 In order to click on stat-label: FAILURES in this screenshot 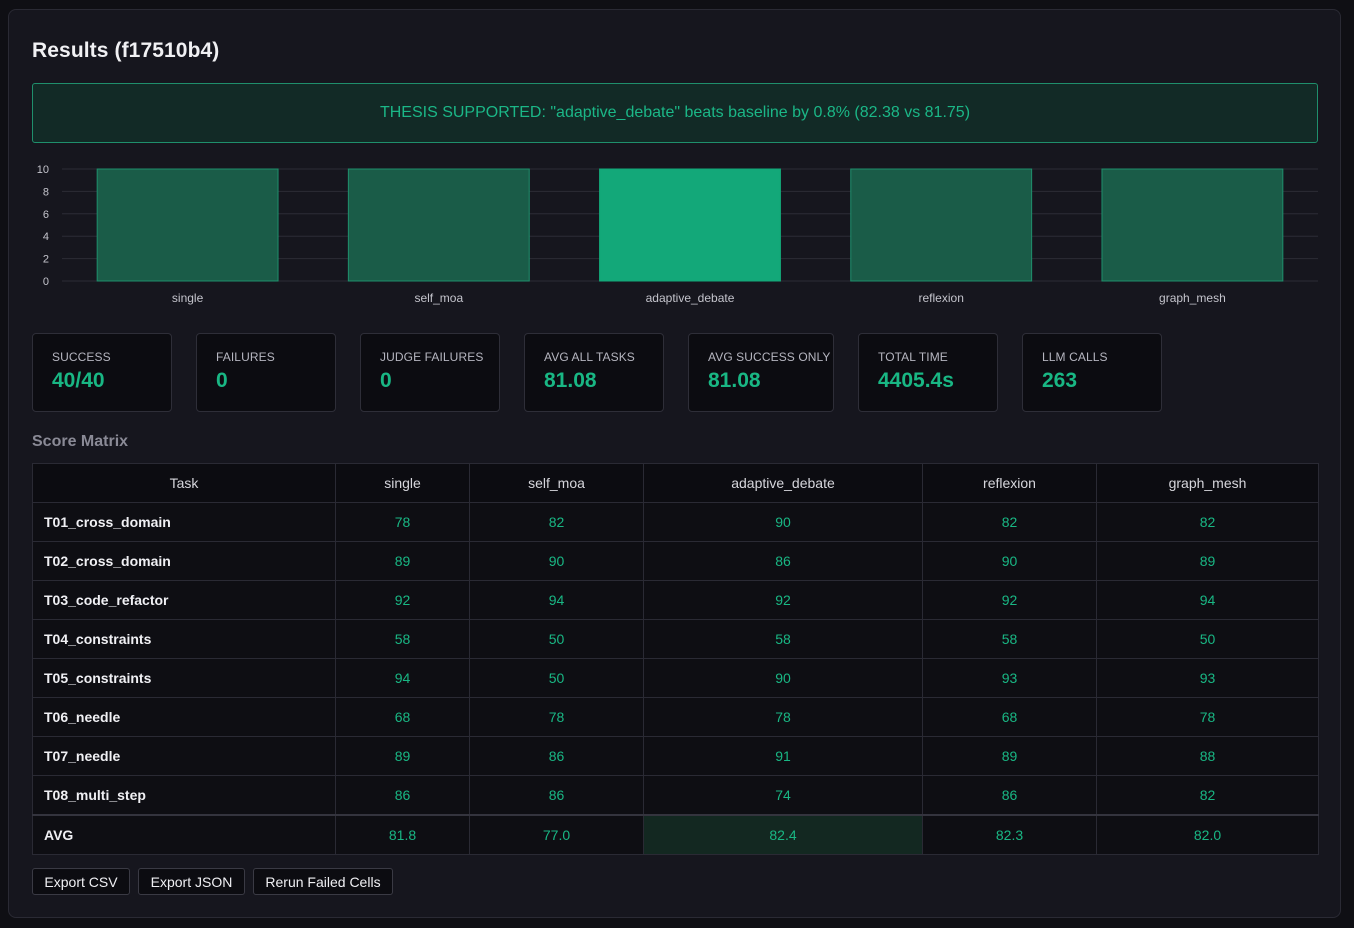, I will do `click(245, 357)`.